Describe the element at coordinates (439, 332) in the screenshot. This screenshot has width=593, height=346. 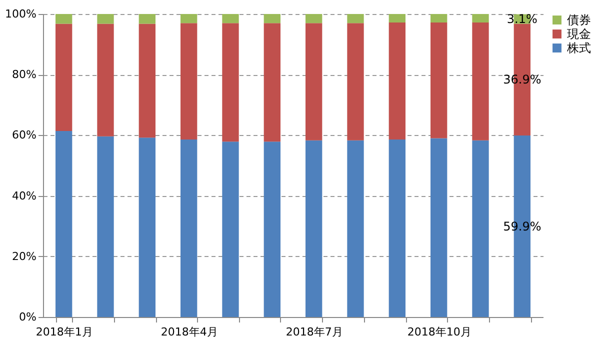
I see `x-tick-label: 2018年10月` at that location.